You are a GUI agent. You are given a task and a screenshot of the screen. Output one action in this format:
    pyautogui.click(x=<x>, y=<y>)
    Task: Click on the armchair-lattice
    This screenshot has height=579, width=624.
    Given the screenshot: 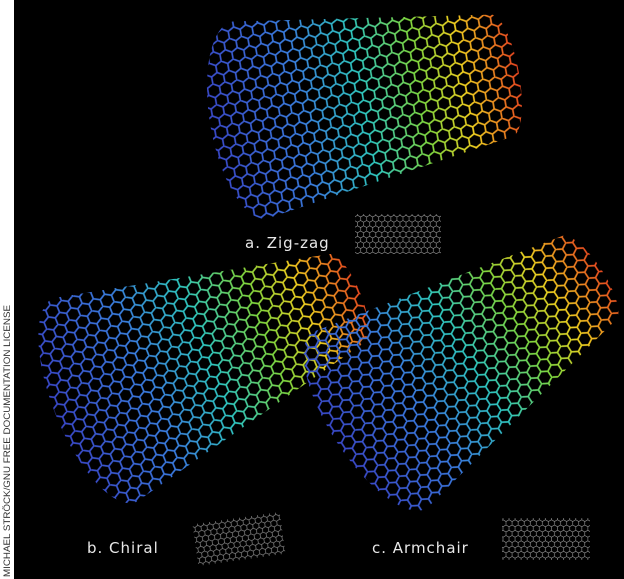 What is the action you would take?
    pyautogui.click(x=546, y=539)
    